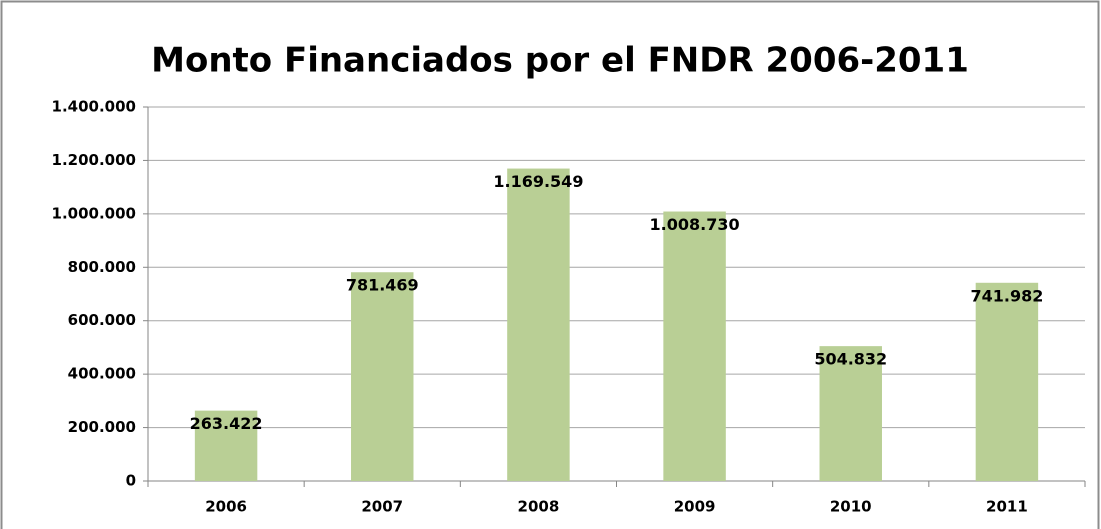 The height and width of the screenshot is (529, 1101). I want to click on x-tick-label: 2008, so click(539, 507).